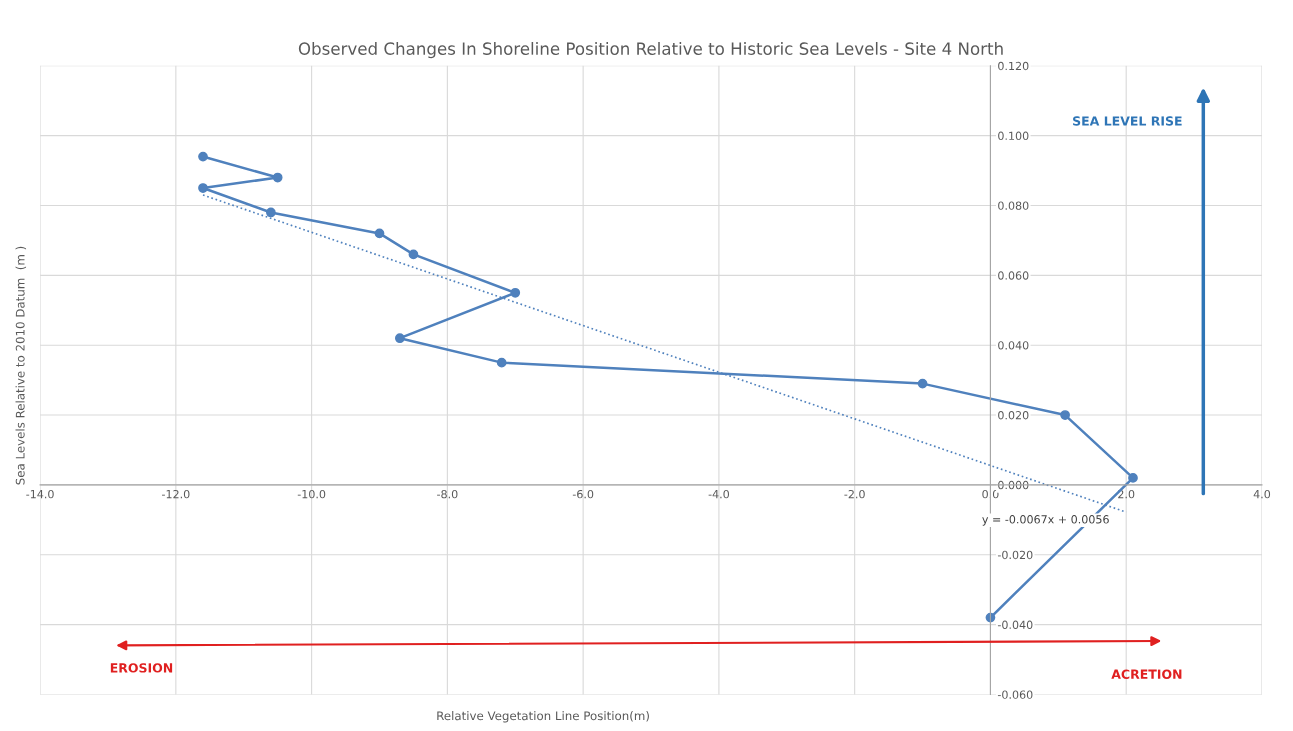  I want to click on y-axis-title: Sea Levels Relative to 2010 Datum (m ), so click(21, 365).